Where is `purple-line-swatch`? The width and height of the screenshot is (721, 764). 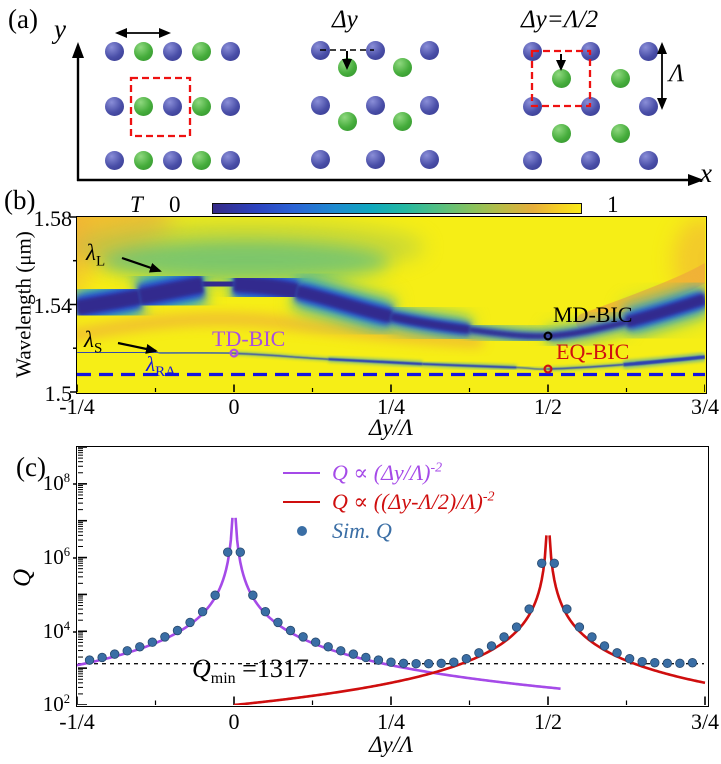
purple-line-swatch is located at coordinates (301, 472).